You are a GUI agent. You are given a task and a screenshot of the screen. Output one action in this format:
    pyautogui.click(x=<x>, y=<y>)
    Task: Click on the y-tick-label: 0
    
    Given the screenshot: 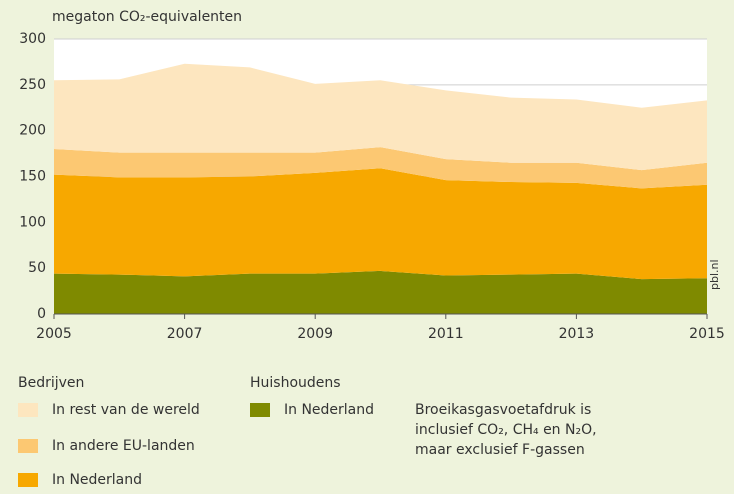 What is the action you would take?
    pyautogui.click(x=41, y=314)
    